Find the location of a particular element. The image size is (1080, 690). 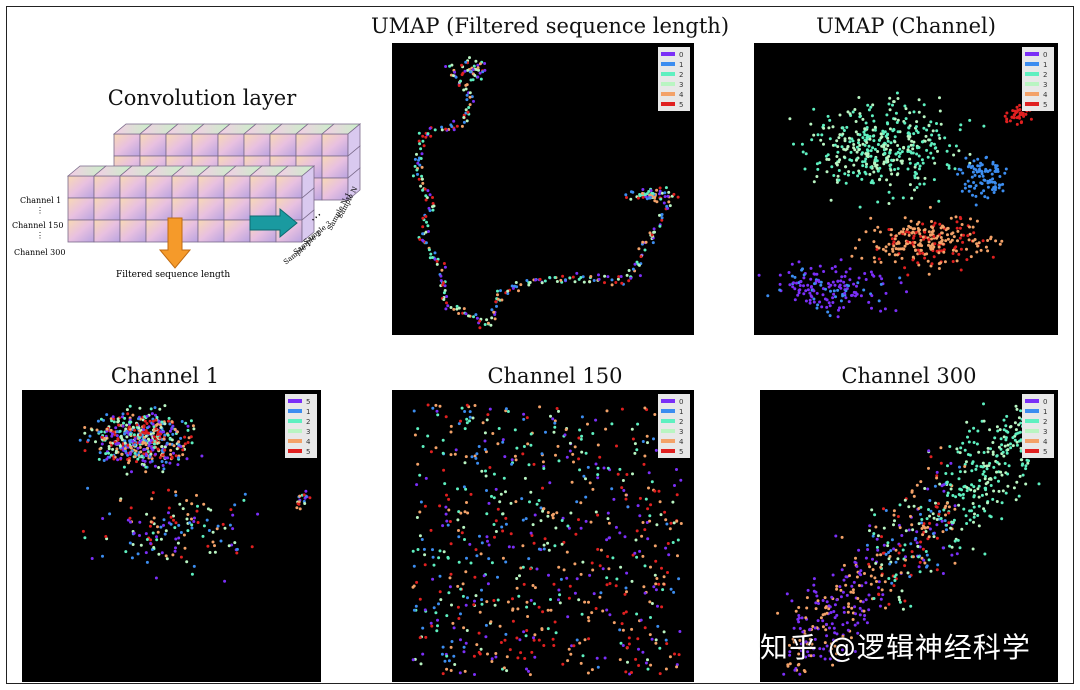

legend-label: 2 is located at coordinates (1045, 75).